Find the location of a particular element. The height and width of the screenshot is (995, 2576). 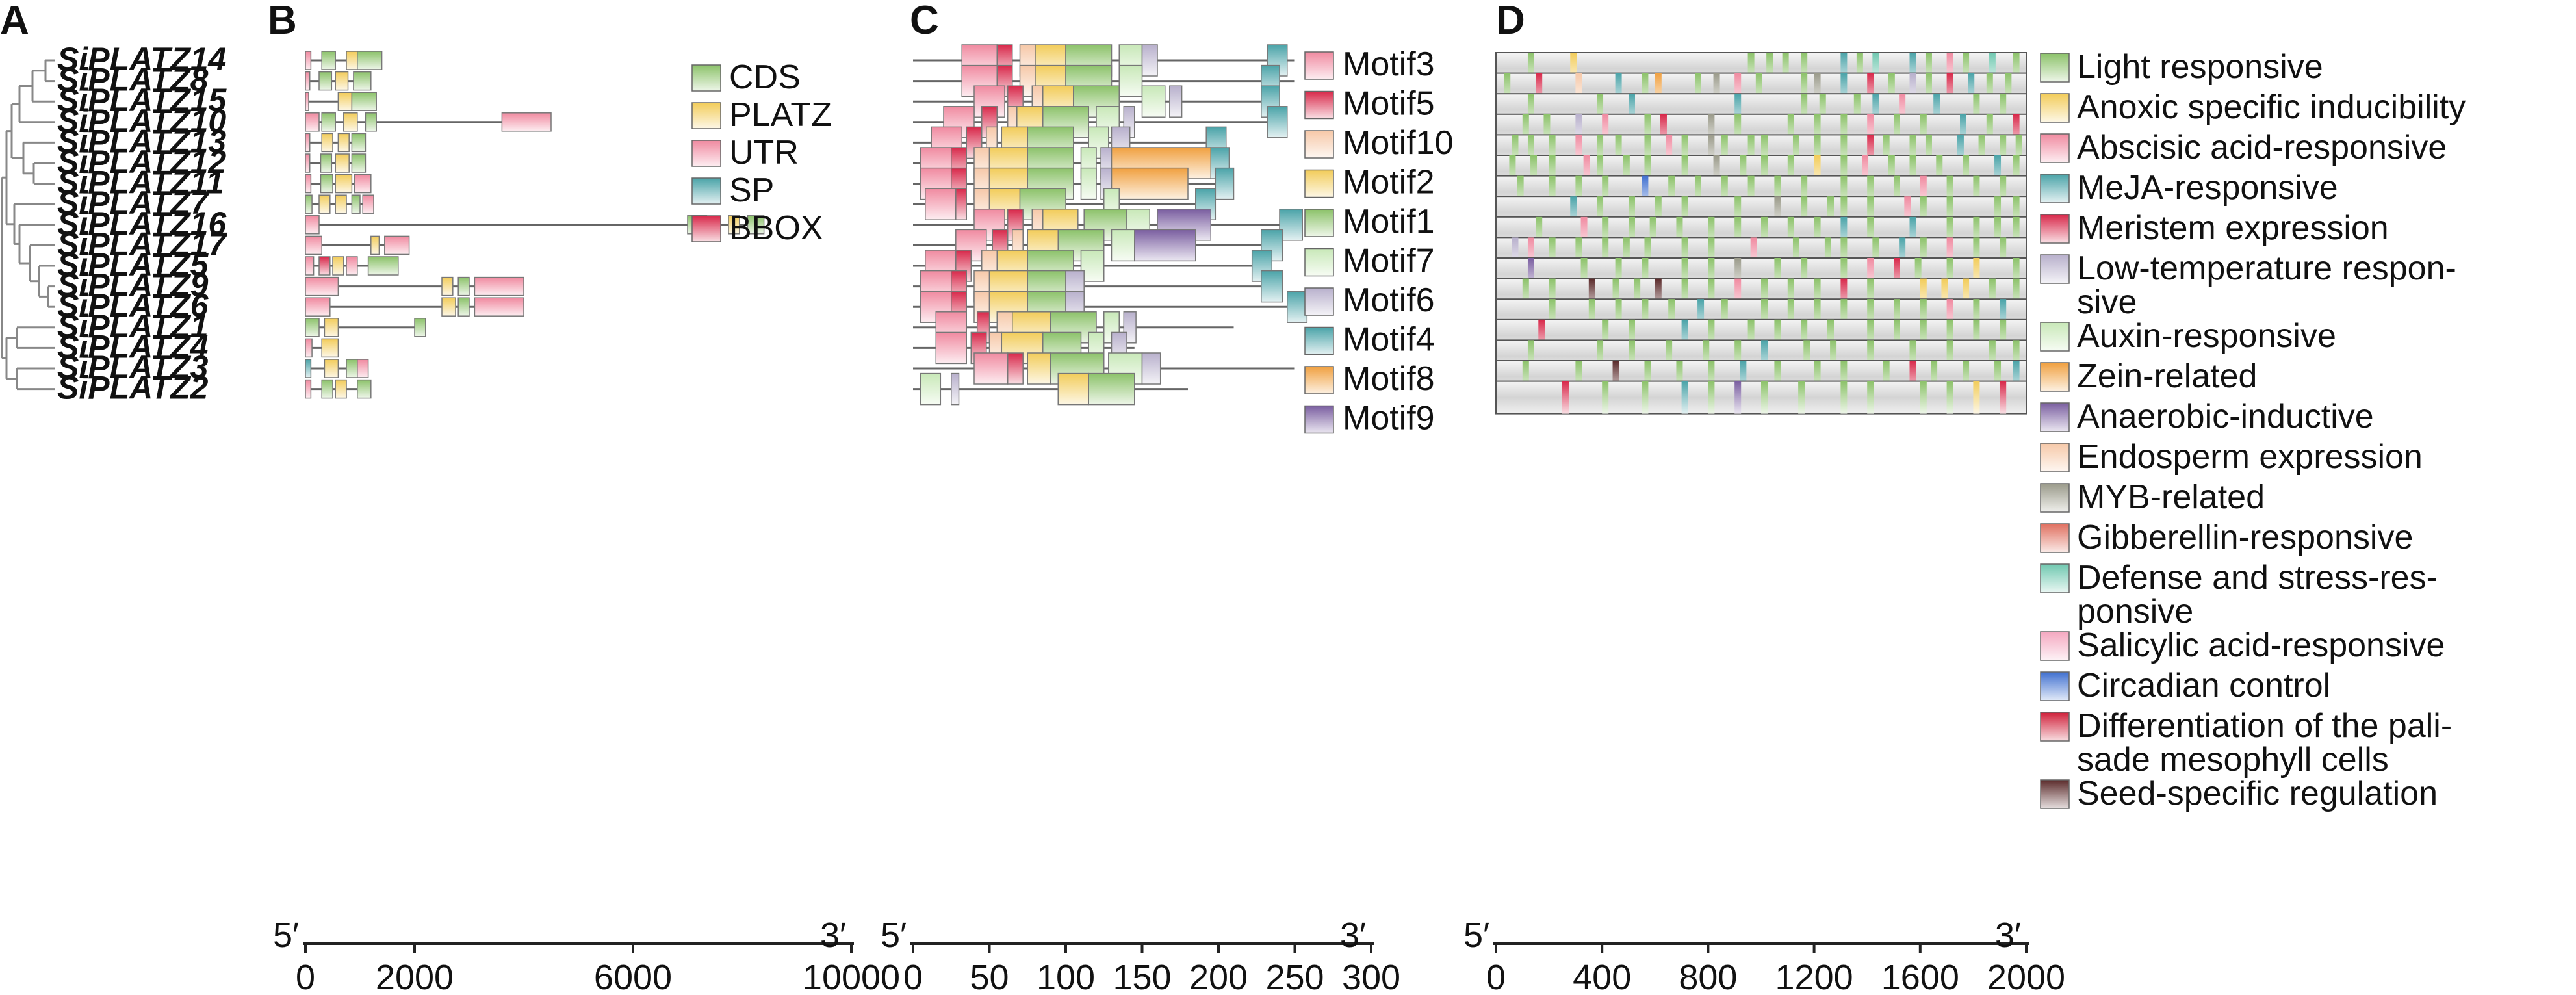

cis-element-low-temperature-respon is located at coordinates (1578, 130).